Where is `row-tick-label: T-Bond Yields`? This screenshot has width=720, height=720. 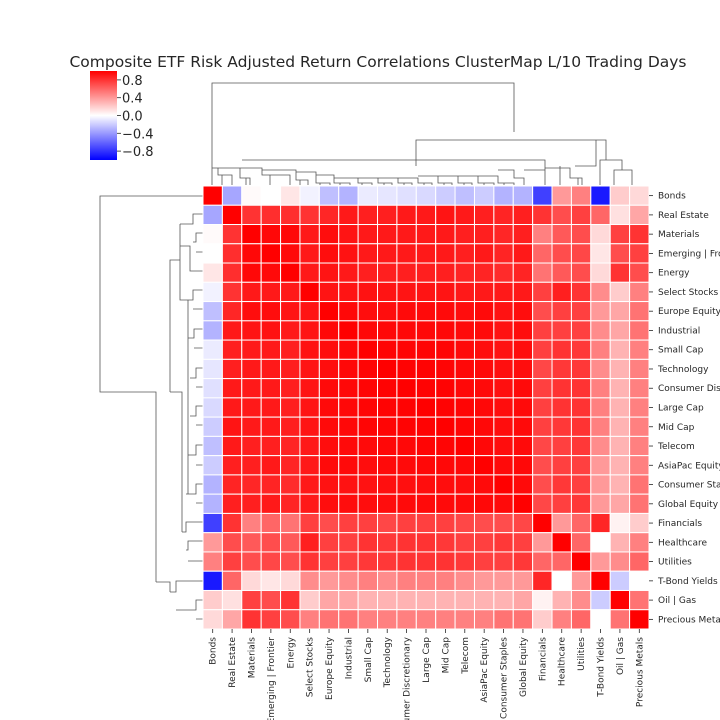
row-tick-label: T-Bond Yields is located at coordinates (687, 582).